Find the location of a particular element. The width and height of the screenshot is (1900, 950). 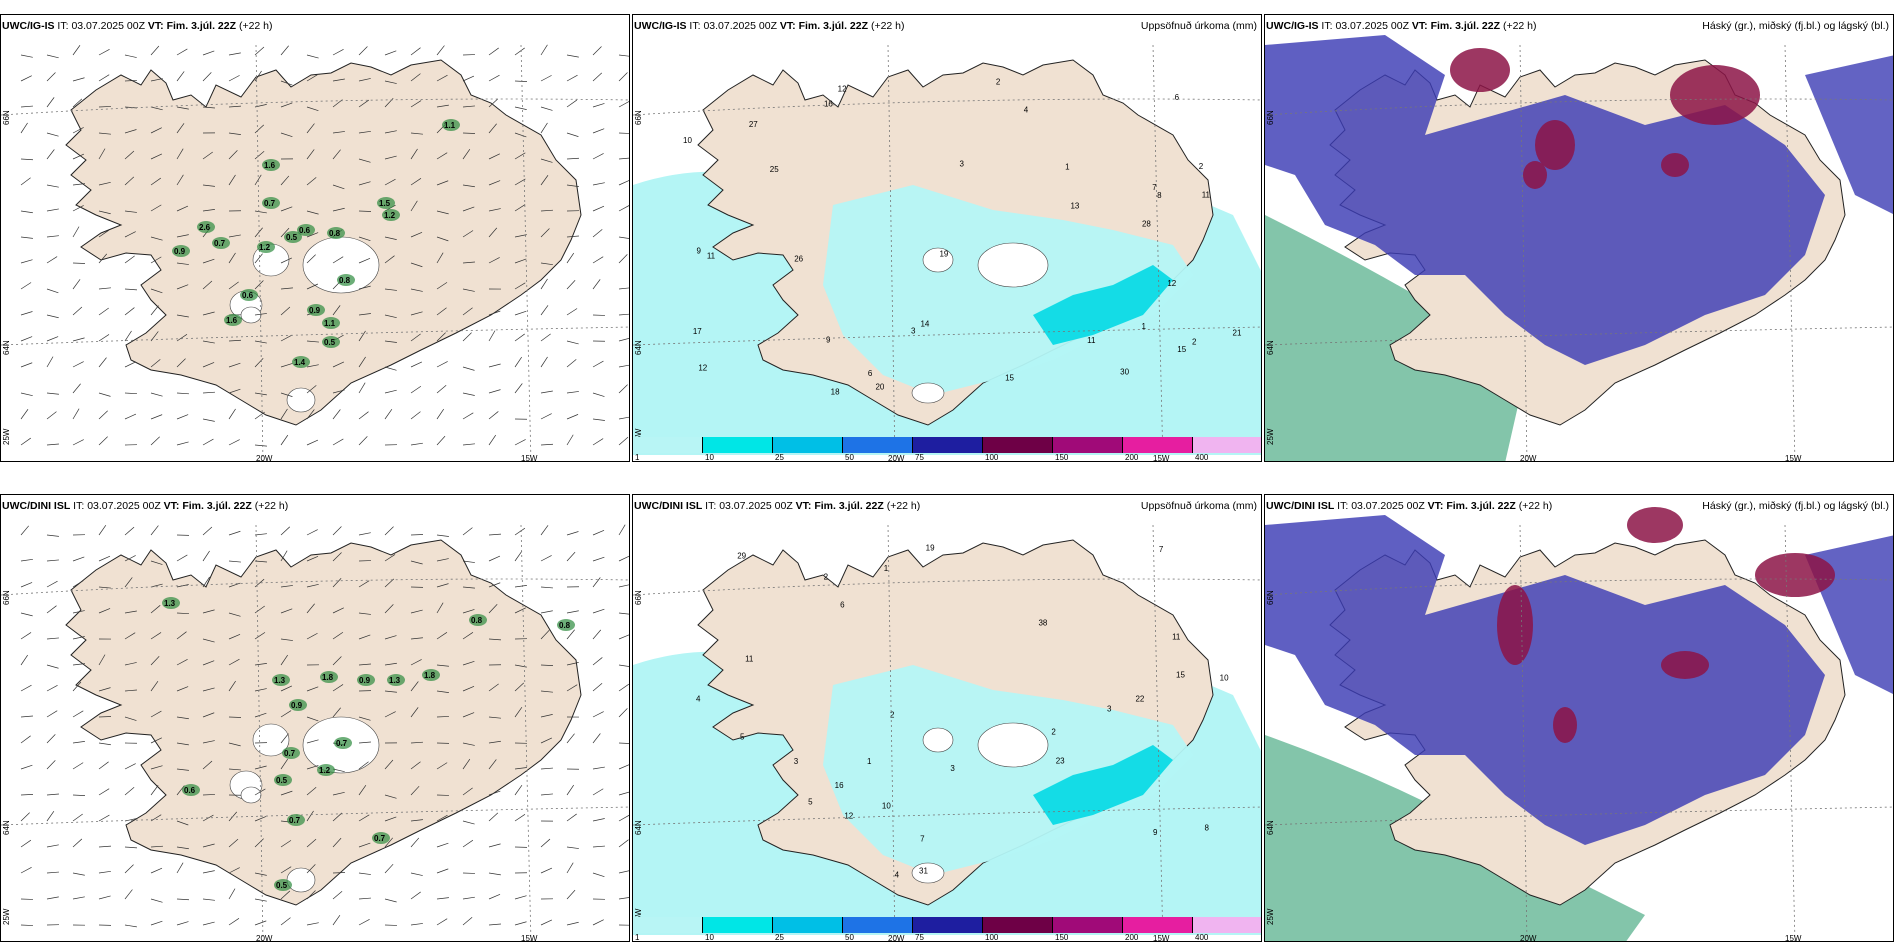

precip-value-label: 6 is located at coordinates (870, 373).